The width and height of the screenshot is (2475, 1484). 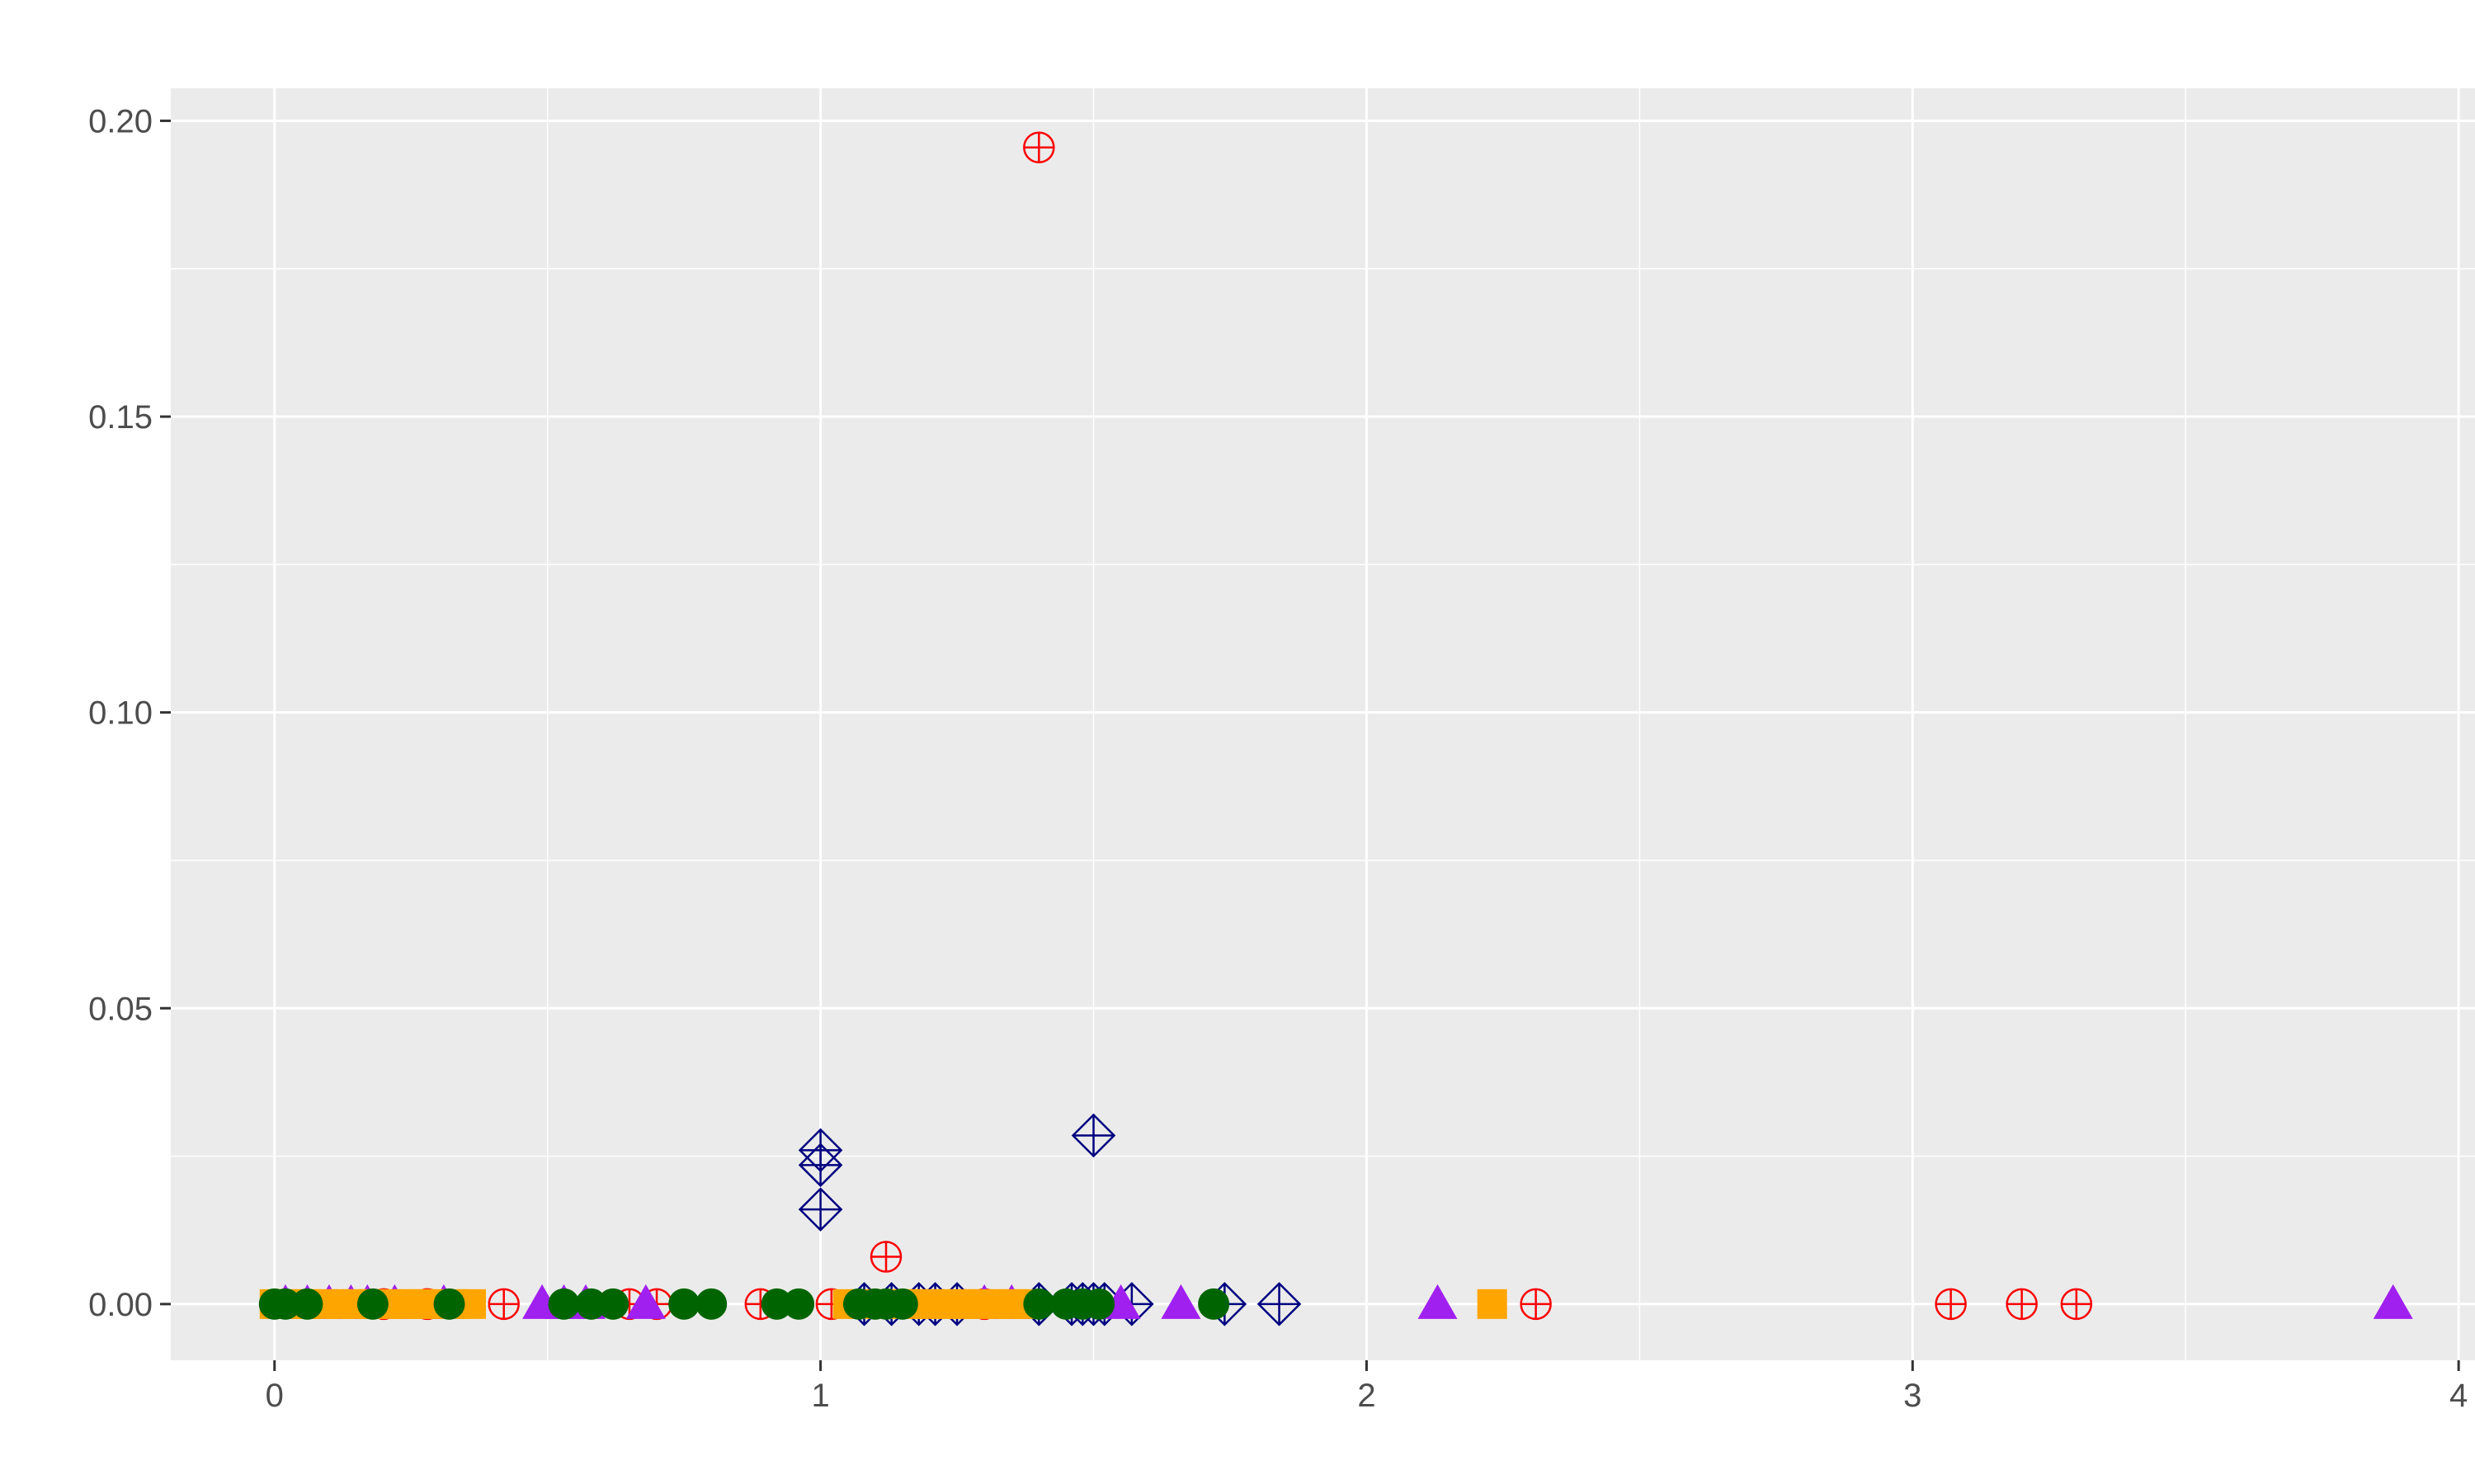 What do you see at coordinates (275, 1396) in the screenshot?
I see `x-tick-label: 0` at bounding box center [275, 1396].